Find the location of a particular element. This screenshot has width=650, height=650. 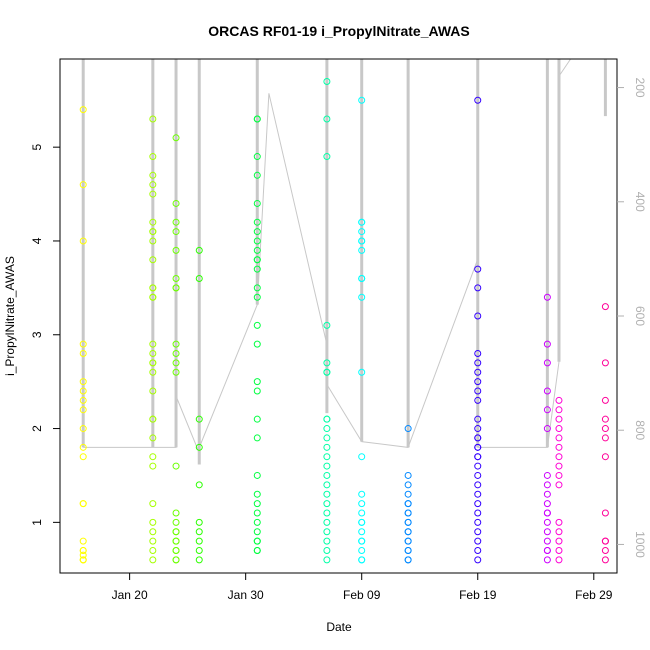

y2-tick-label: 1000 is located at coordinates (640, 544).